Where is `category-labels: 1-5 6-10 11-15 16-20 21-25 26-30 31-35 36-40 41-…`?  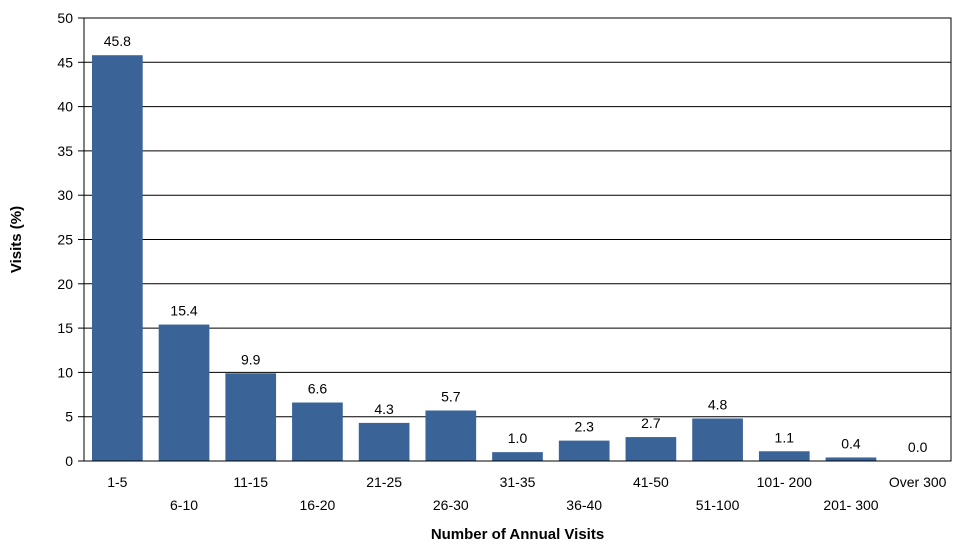
category-labels: 1-5 6-10 11-15 16-20 21-25 26-30 31-35 36-40 41-… is located at coordinates (526, 493).